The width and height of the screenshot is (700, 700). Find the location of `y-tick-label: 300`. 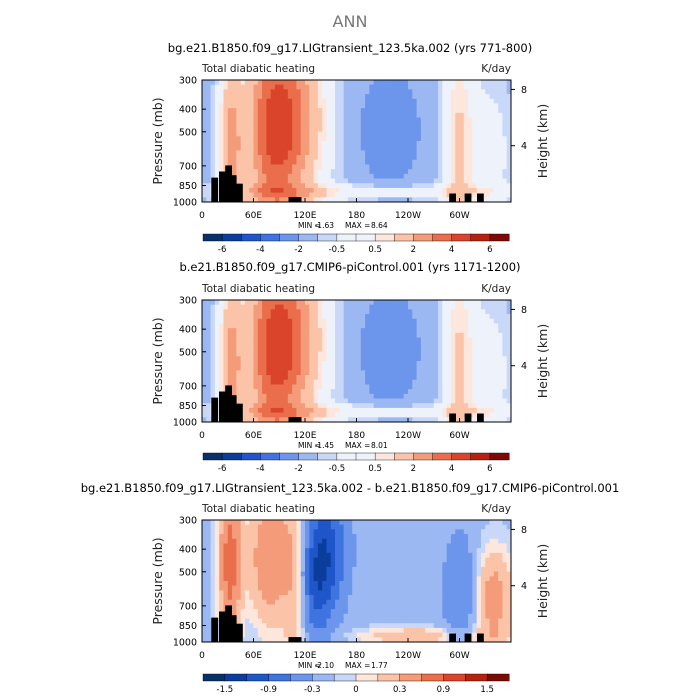

y-tick-label: 300 is located at coordinates (188, 301).